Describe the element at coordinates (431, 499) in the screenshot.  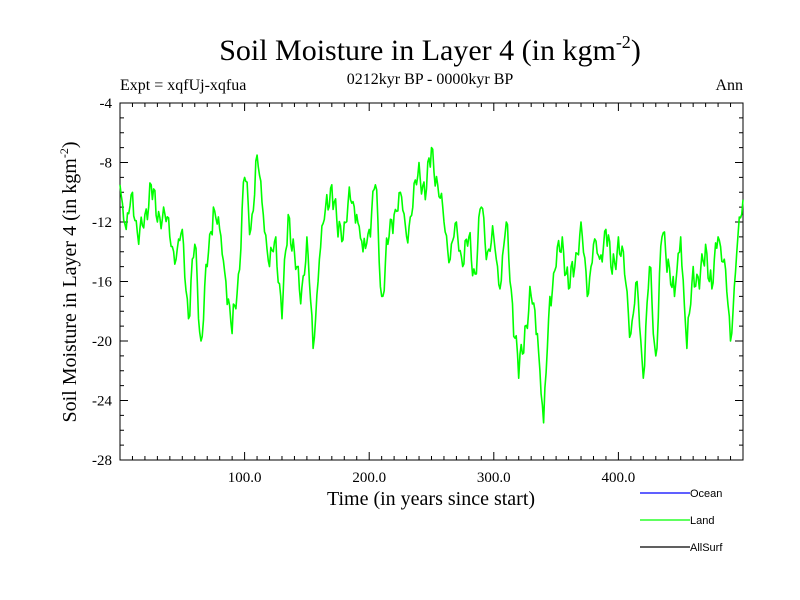
I see `x-axis-label: Time (in years since start)` at that location.